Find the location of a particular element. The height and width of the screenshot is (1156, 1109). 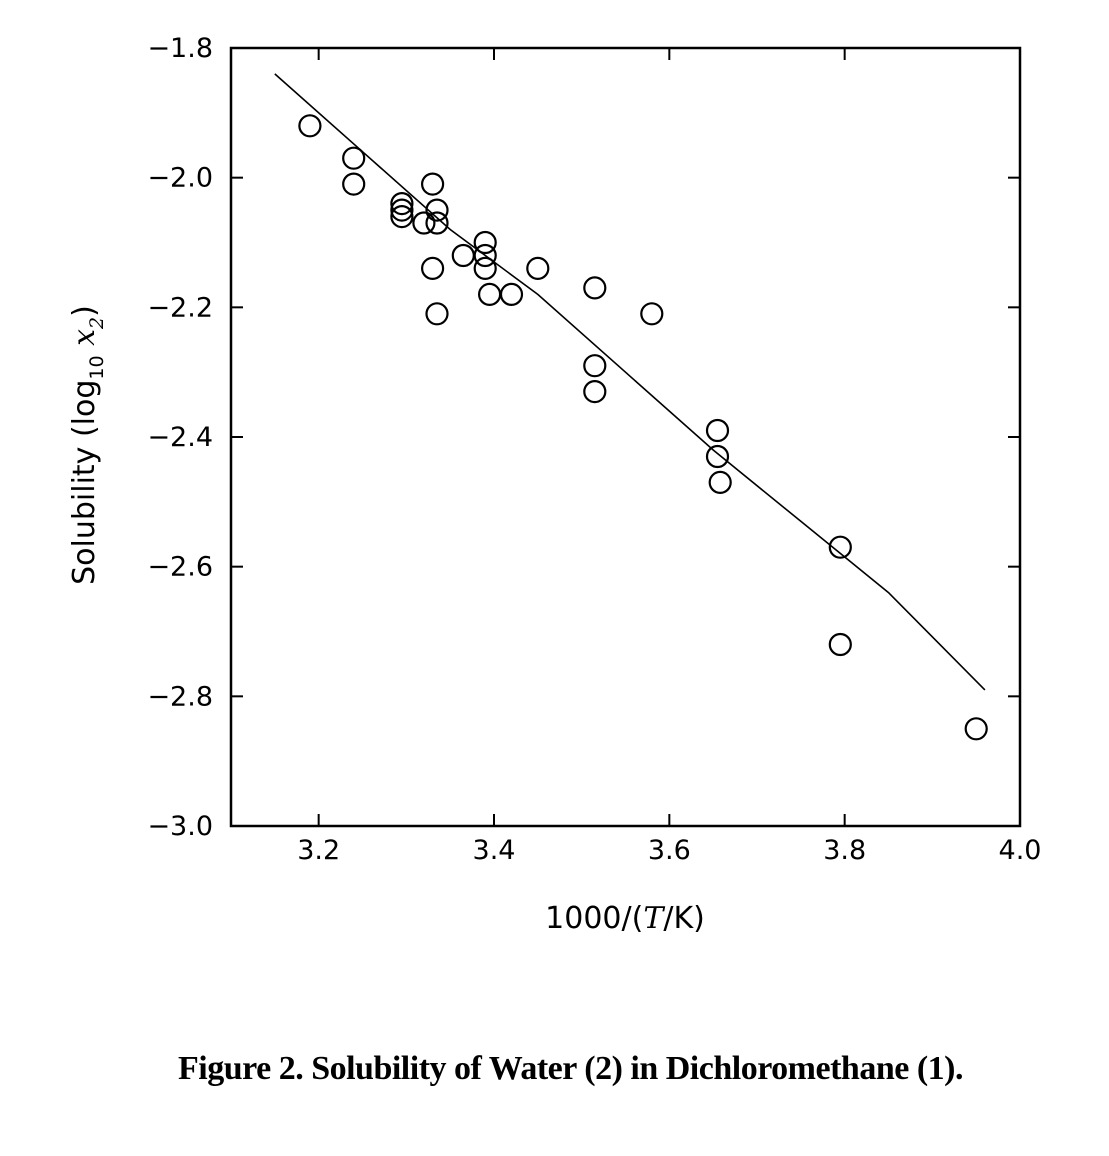

y-tick-label: −3.0 is located at coordinates (180, 826).